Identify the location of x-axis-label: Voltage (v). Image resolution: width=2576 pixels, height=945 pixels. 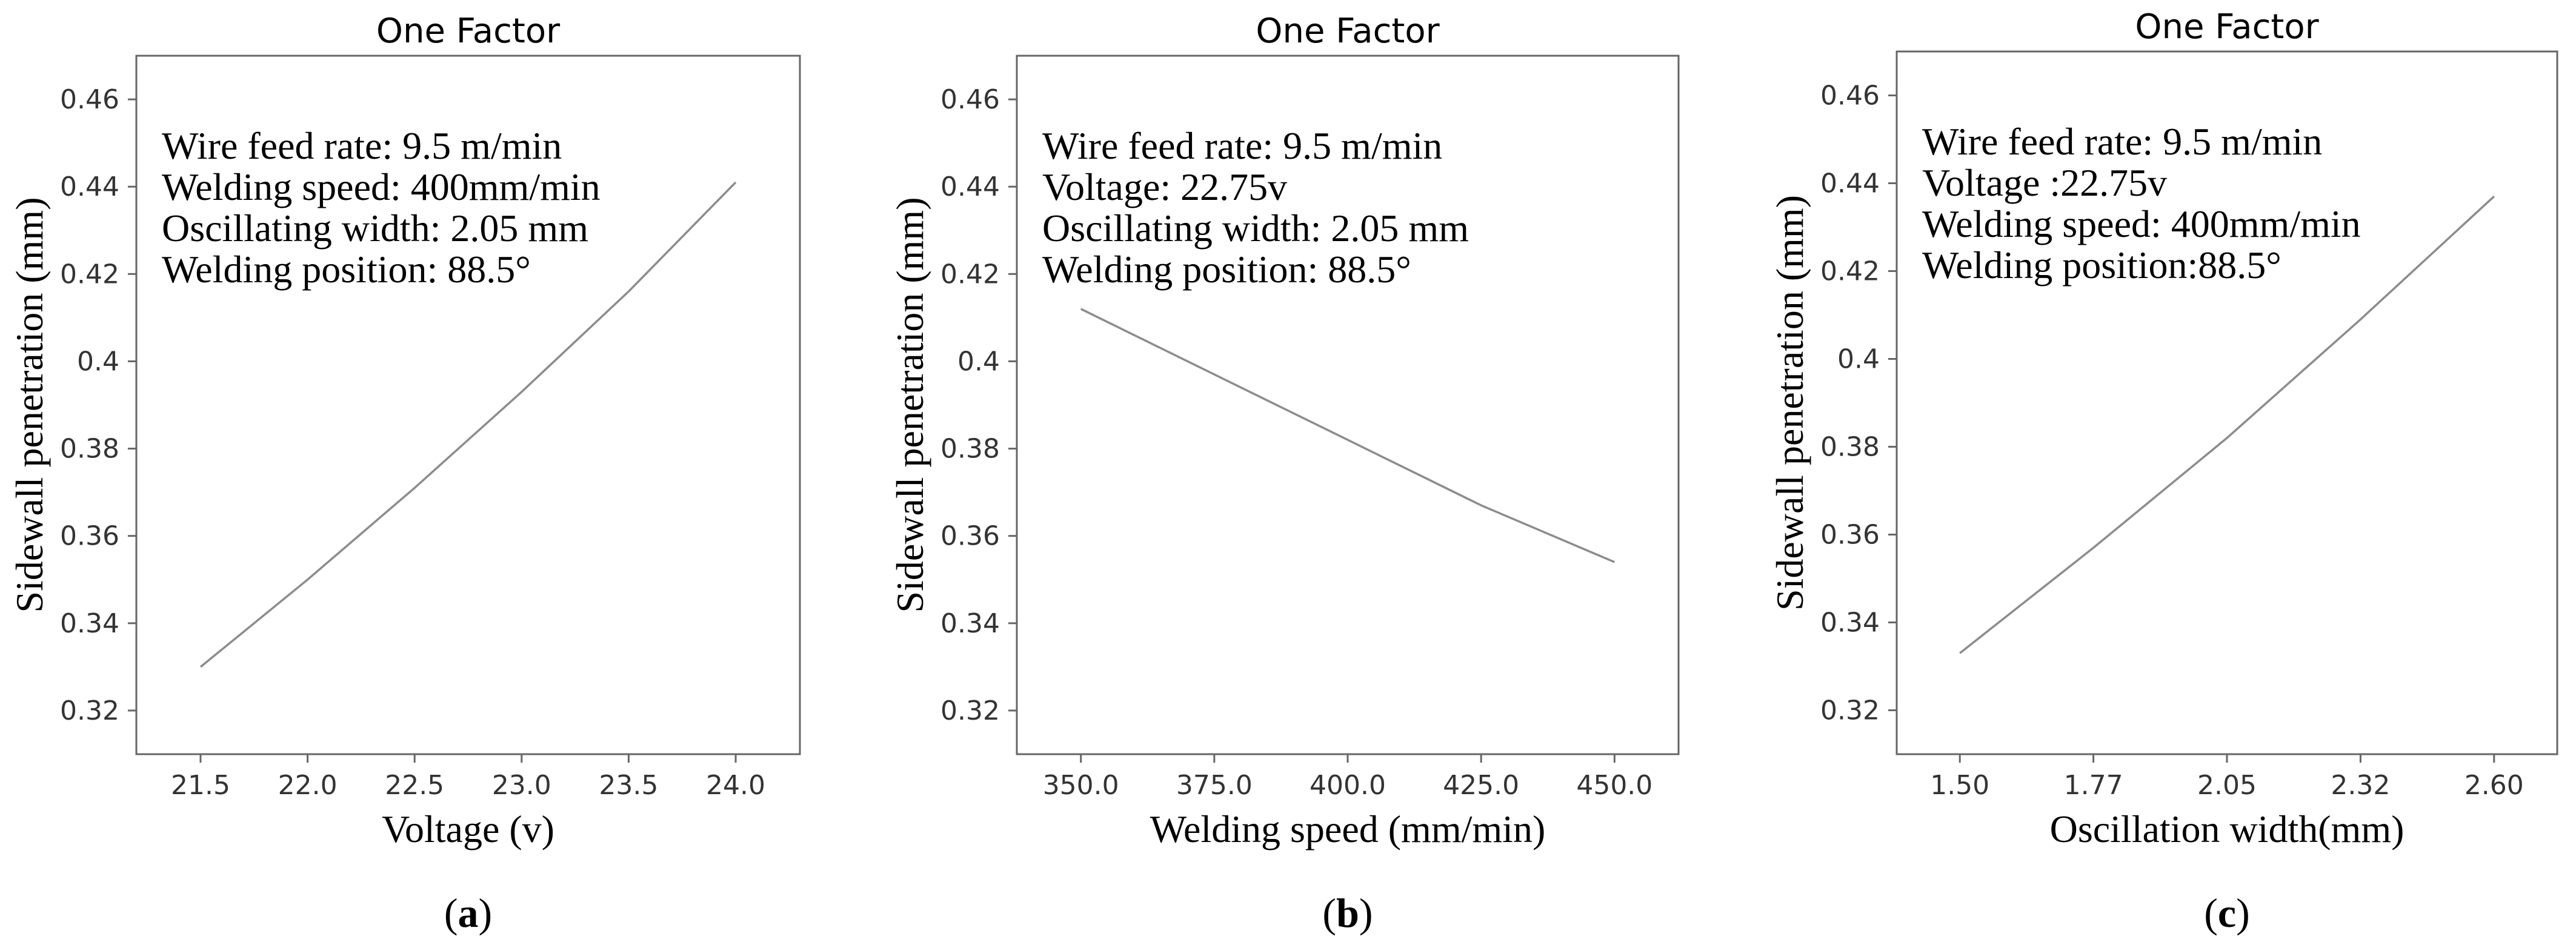
(468, 828).